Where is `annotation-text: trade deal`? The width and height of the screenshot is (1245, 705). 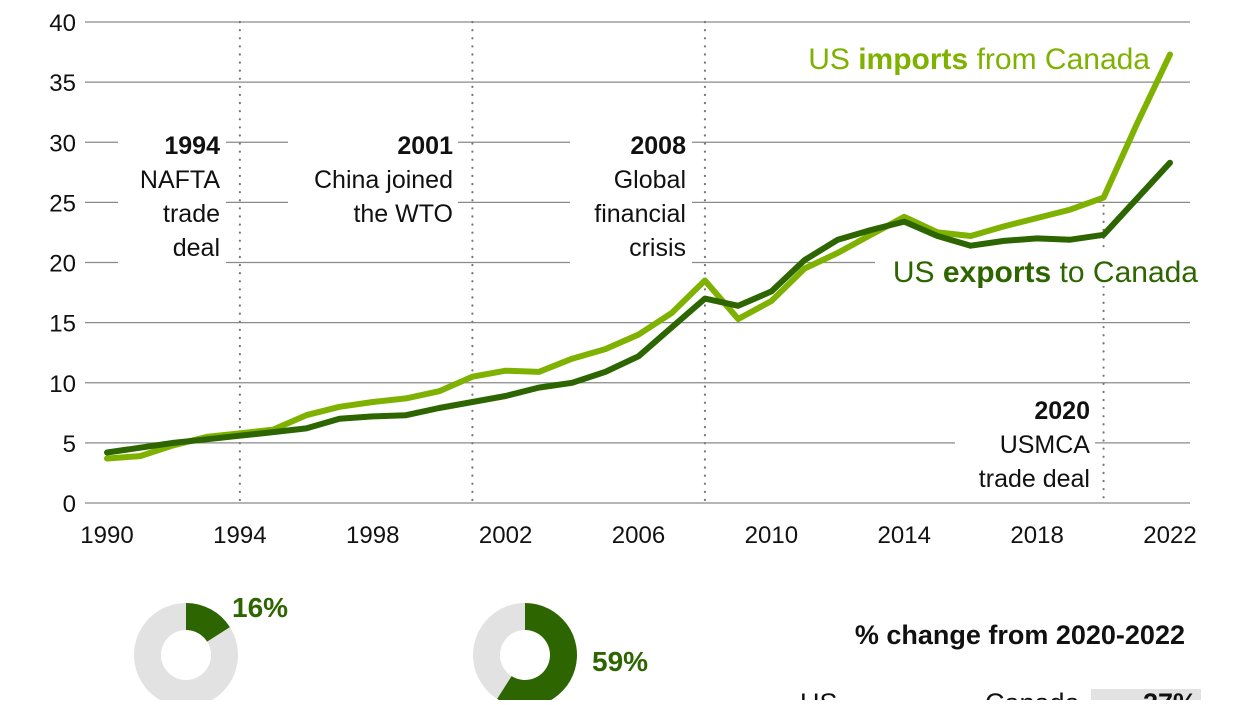 annotation-text: trade deal is located at coordinates (1034, 479).